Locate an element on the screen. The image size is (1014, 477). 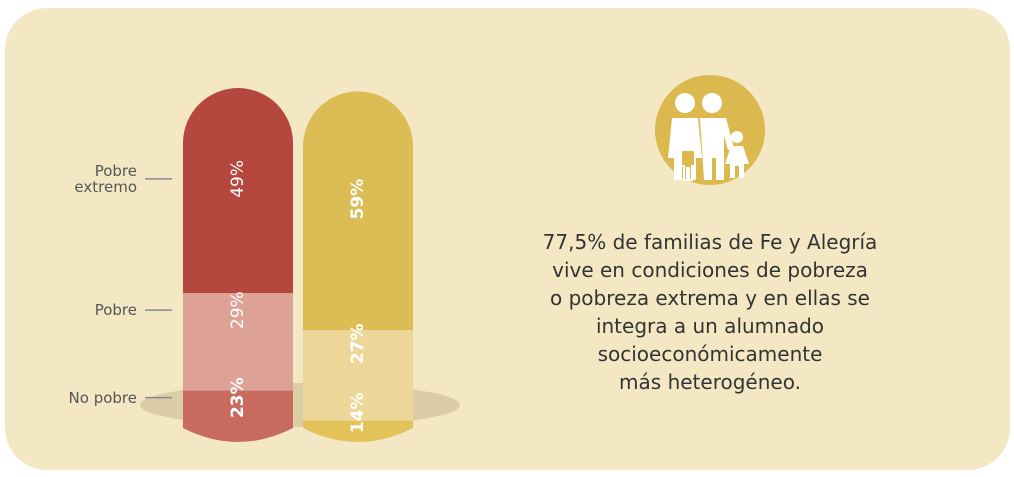
value-label: 27% is located at coordinates (358, 343).